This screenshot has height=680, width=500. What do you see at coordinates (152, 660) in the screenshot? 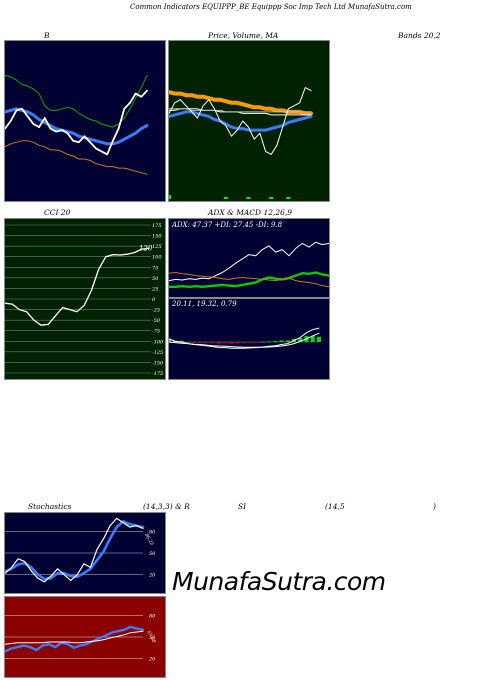
I see `rsi-tick-label: 20` at bounding box center [152, 660].